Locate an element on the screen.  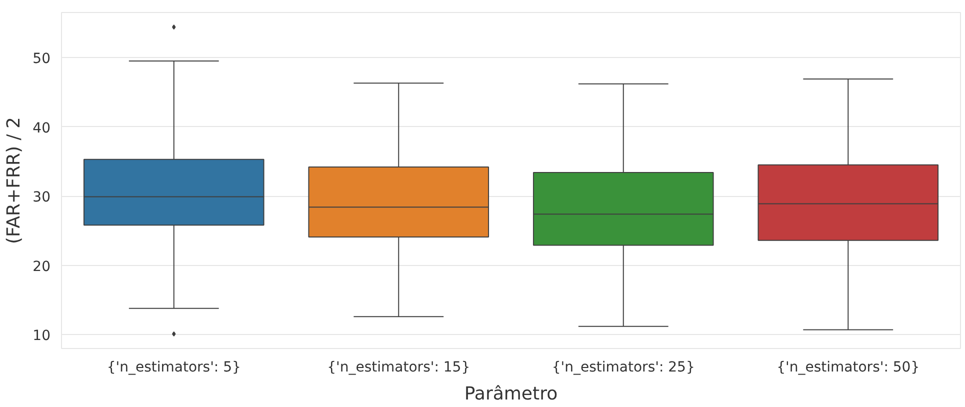
x-tick-label: {'n_estimators': 25} is located at coordinates (623, 368).